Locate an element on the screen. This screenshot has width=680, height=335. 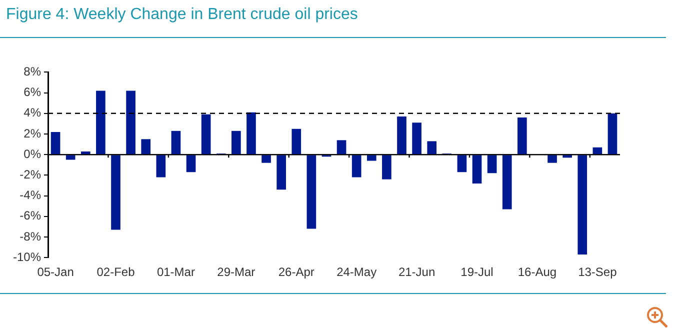
y-tick-label: 2% is located at coordinates (33, 133).